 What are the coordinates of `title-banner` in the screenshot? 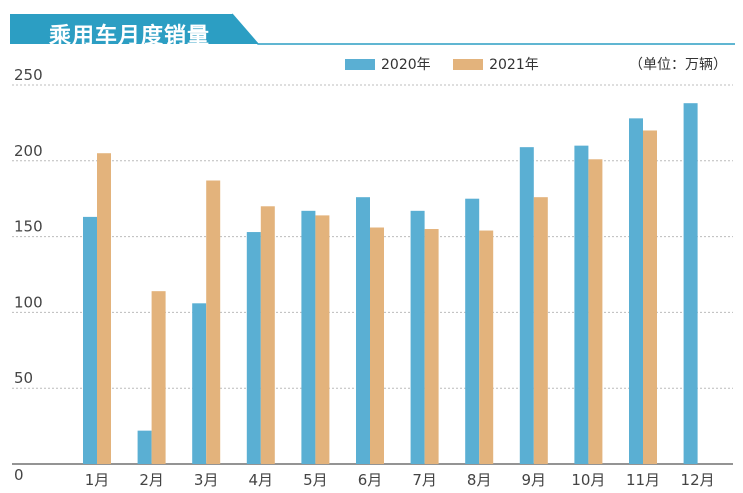 It's located at (372, 29).